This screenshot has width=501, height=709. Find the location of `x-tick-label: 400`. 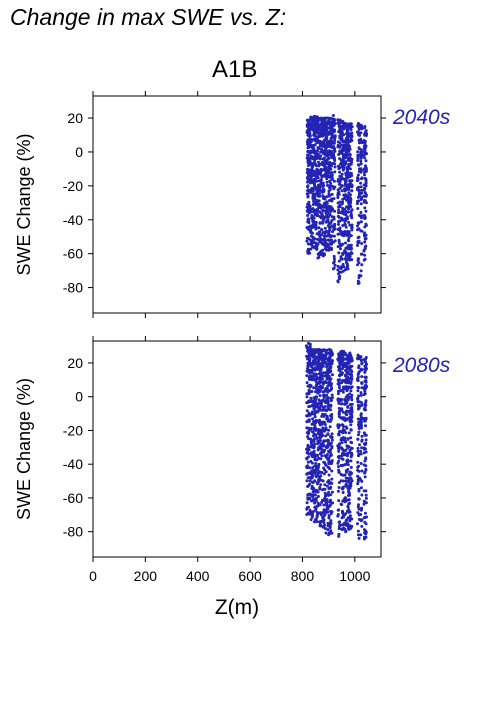

x-tick-label: 400 is located at coordinates (198, 576).